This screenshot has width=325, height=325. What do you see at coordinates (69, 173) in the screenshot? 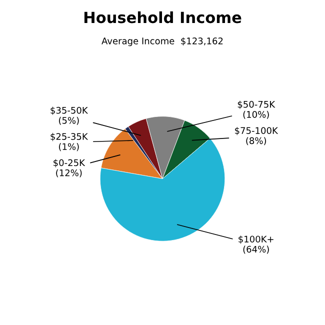
I see `data-label: (12%)` at bounding box center [69, 173].